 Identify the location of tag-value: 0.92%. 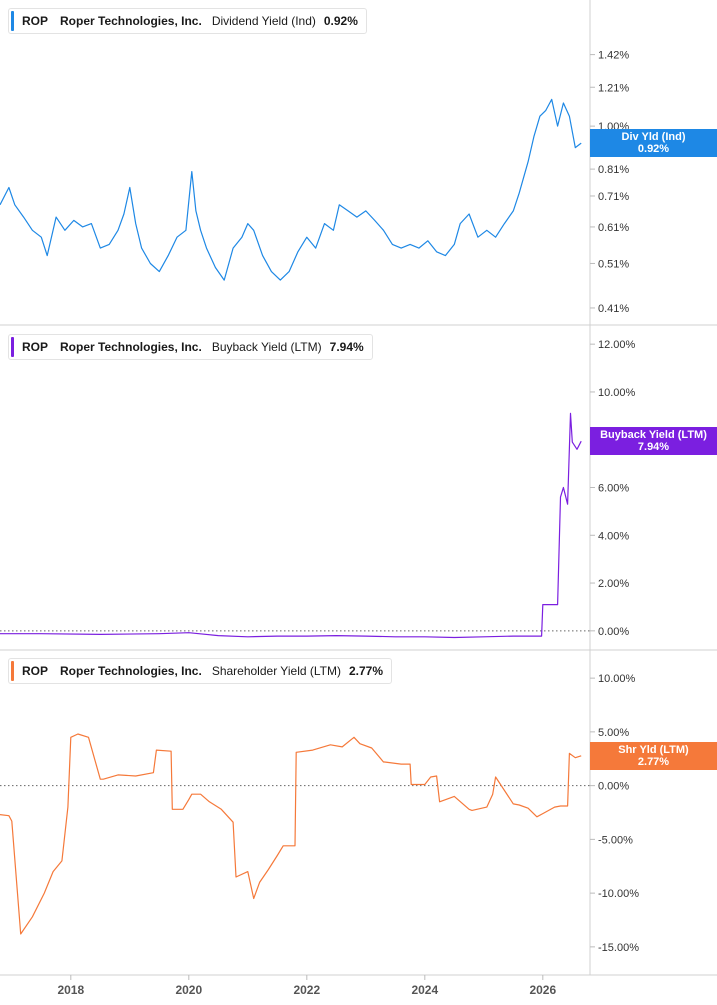
(653, 149).